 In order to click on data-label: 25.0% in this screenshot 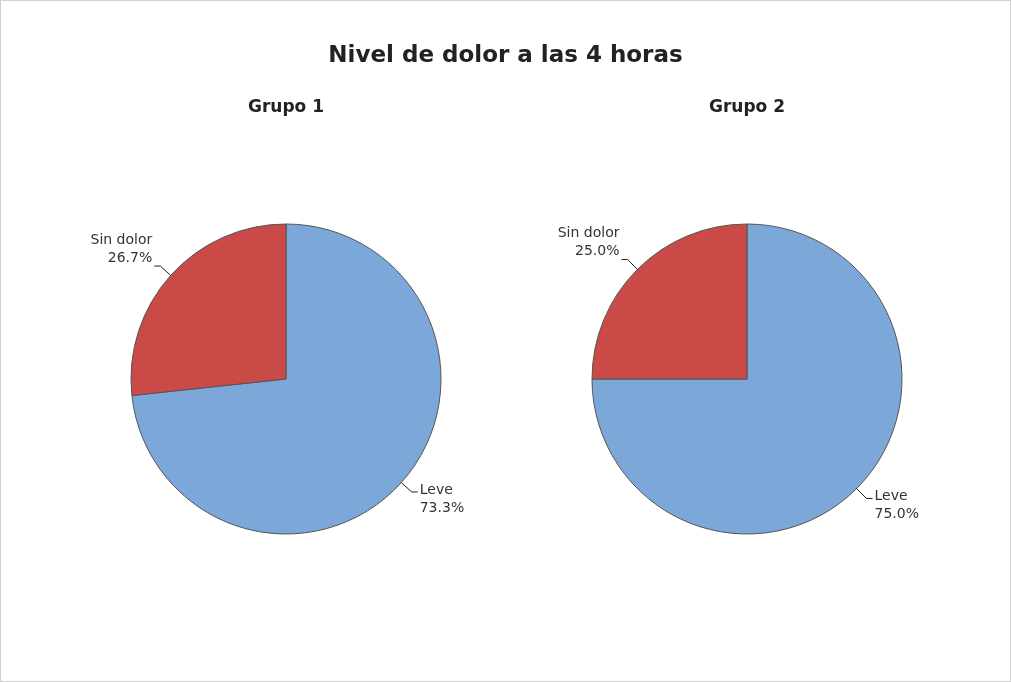, I will do `click(597, 250)`.